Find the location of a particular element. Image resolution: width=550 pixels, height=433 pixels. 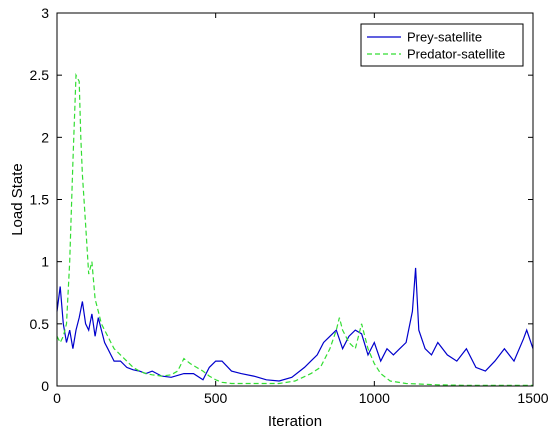

x-axis-label: Iteration is located at coordinates (295, 421).